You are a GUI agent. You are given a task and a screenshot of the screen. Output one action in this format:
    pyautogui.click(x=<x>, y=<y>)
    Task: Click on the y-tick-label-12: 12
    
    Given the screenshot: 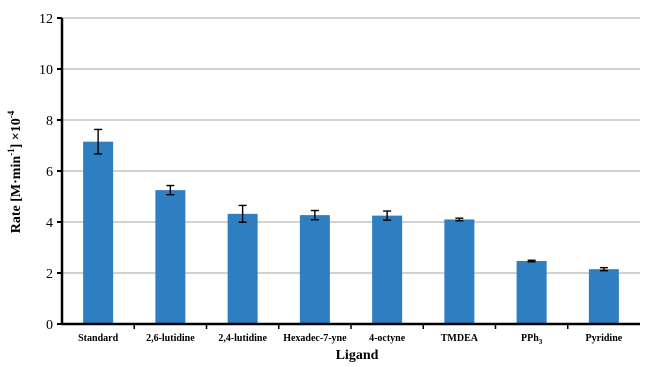 What is the action you would take?
    pyautogui.click(x=46, y=19)
    